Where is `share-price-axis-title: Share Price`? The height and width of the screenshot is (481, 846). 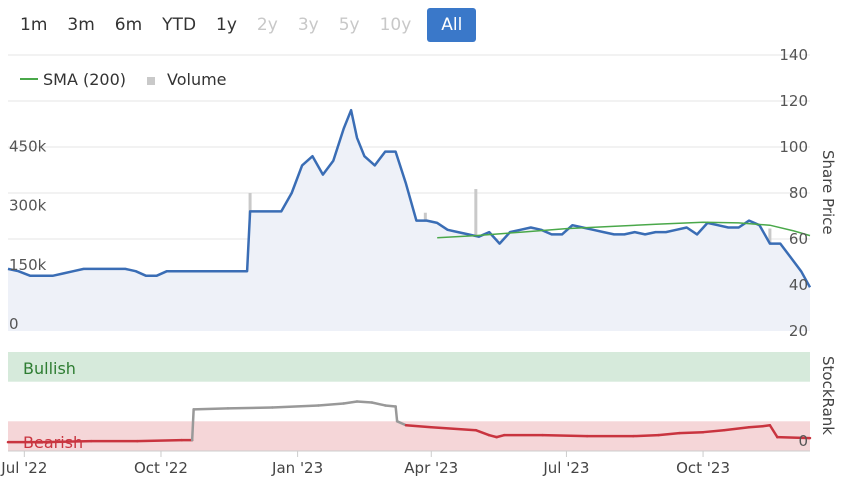 share-price-axis-title: Share Price is located at coordinates (828, 192).